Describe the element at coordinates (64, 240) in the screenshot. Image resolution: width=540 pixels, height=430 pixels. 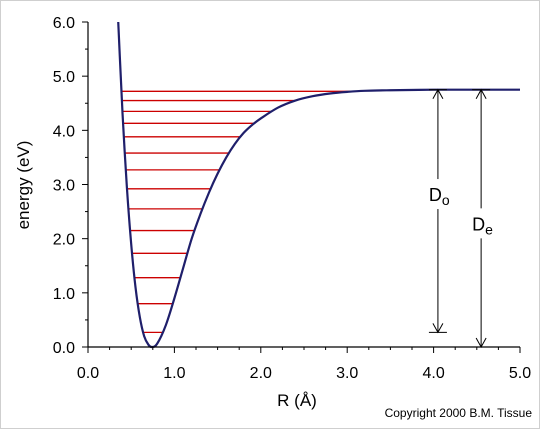
I see `y-tick-label: 2.0` at that location.